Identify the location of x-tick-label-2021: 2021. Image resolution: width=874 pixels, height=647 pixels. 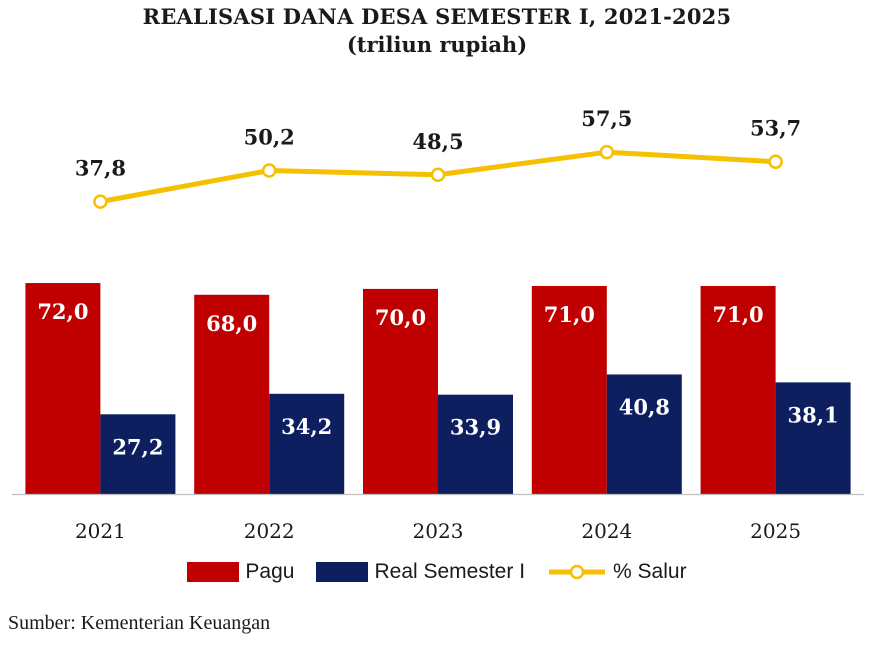
(100, 531).